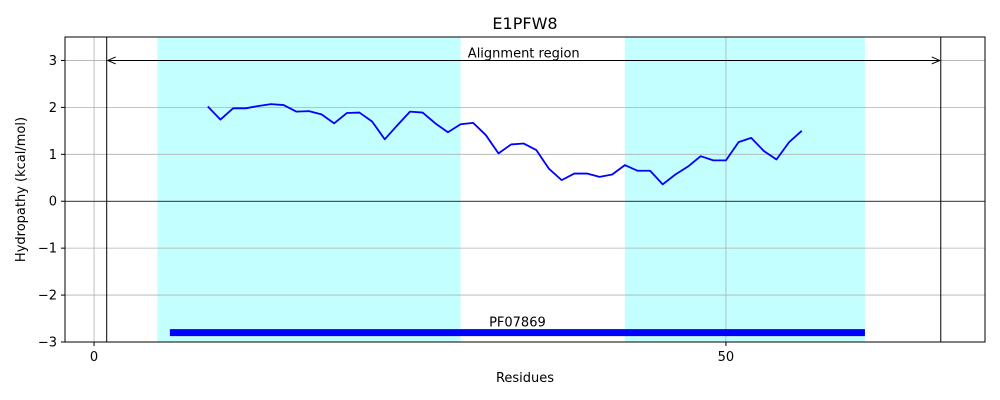  I want to click on x-tick-label: 0, so click(94, 357).